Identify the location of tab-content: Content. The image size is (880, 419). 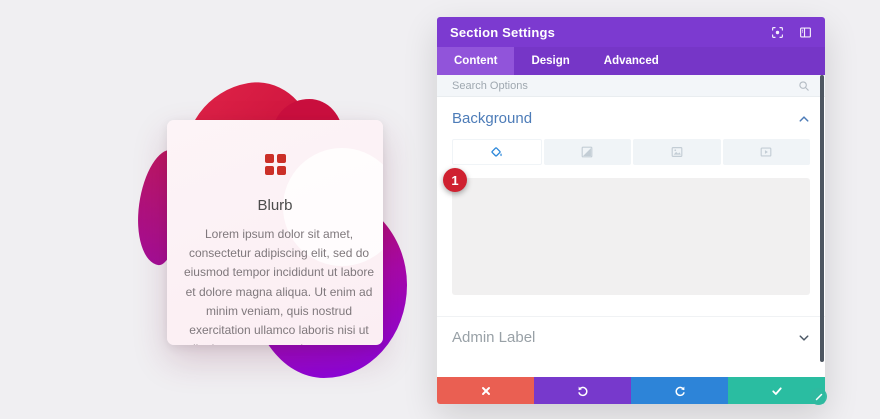
(476, 61).